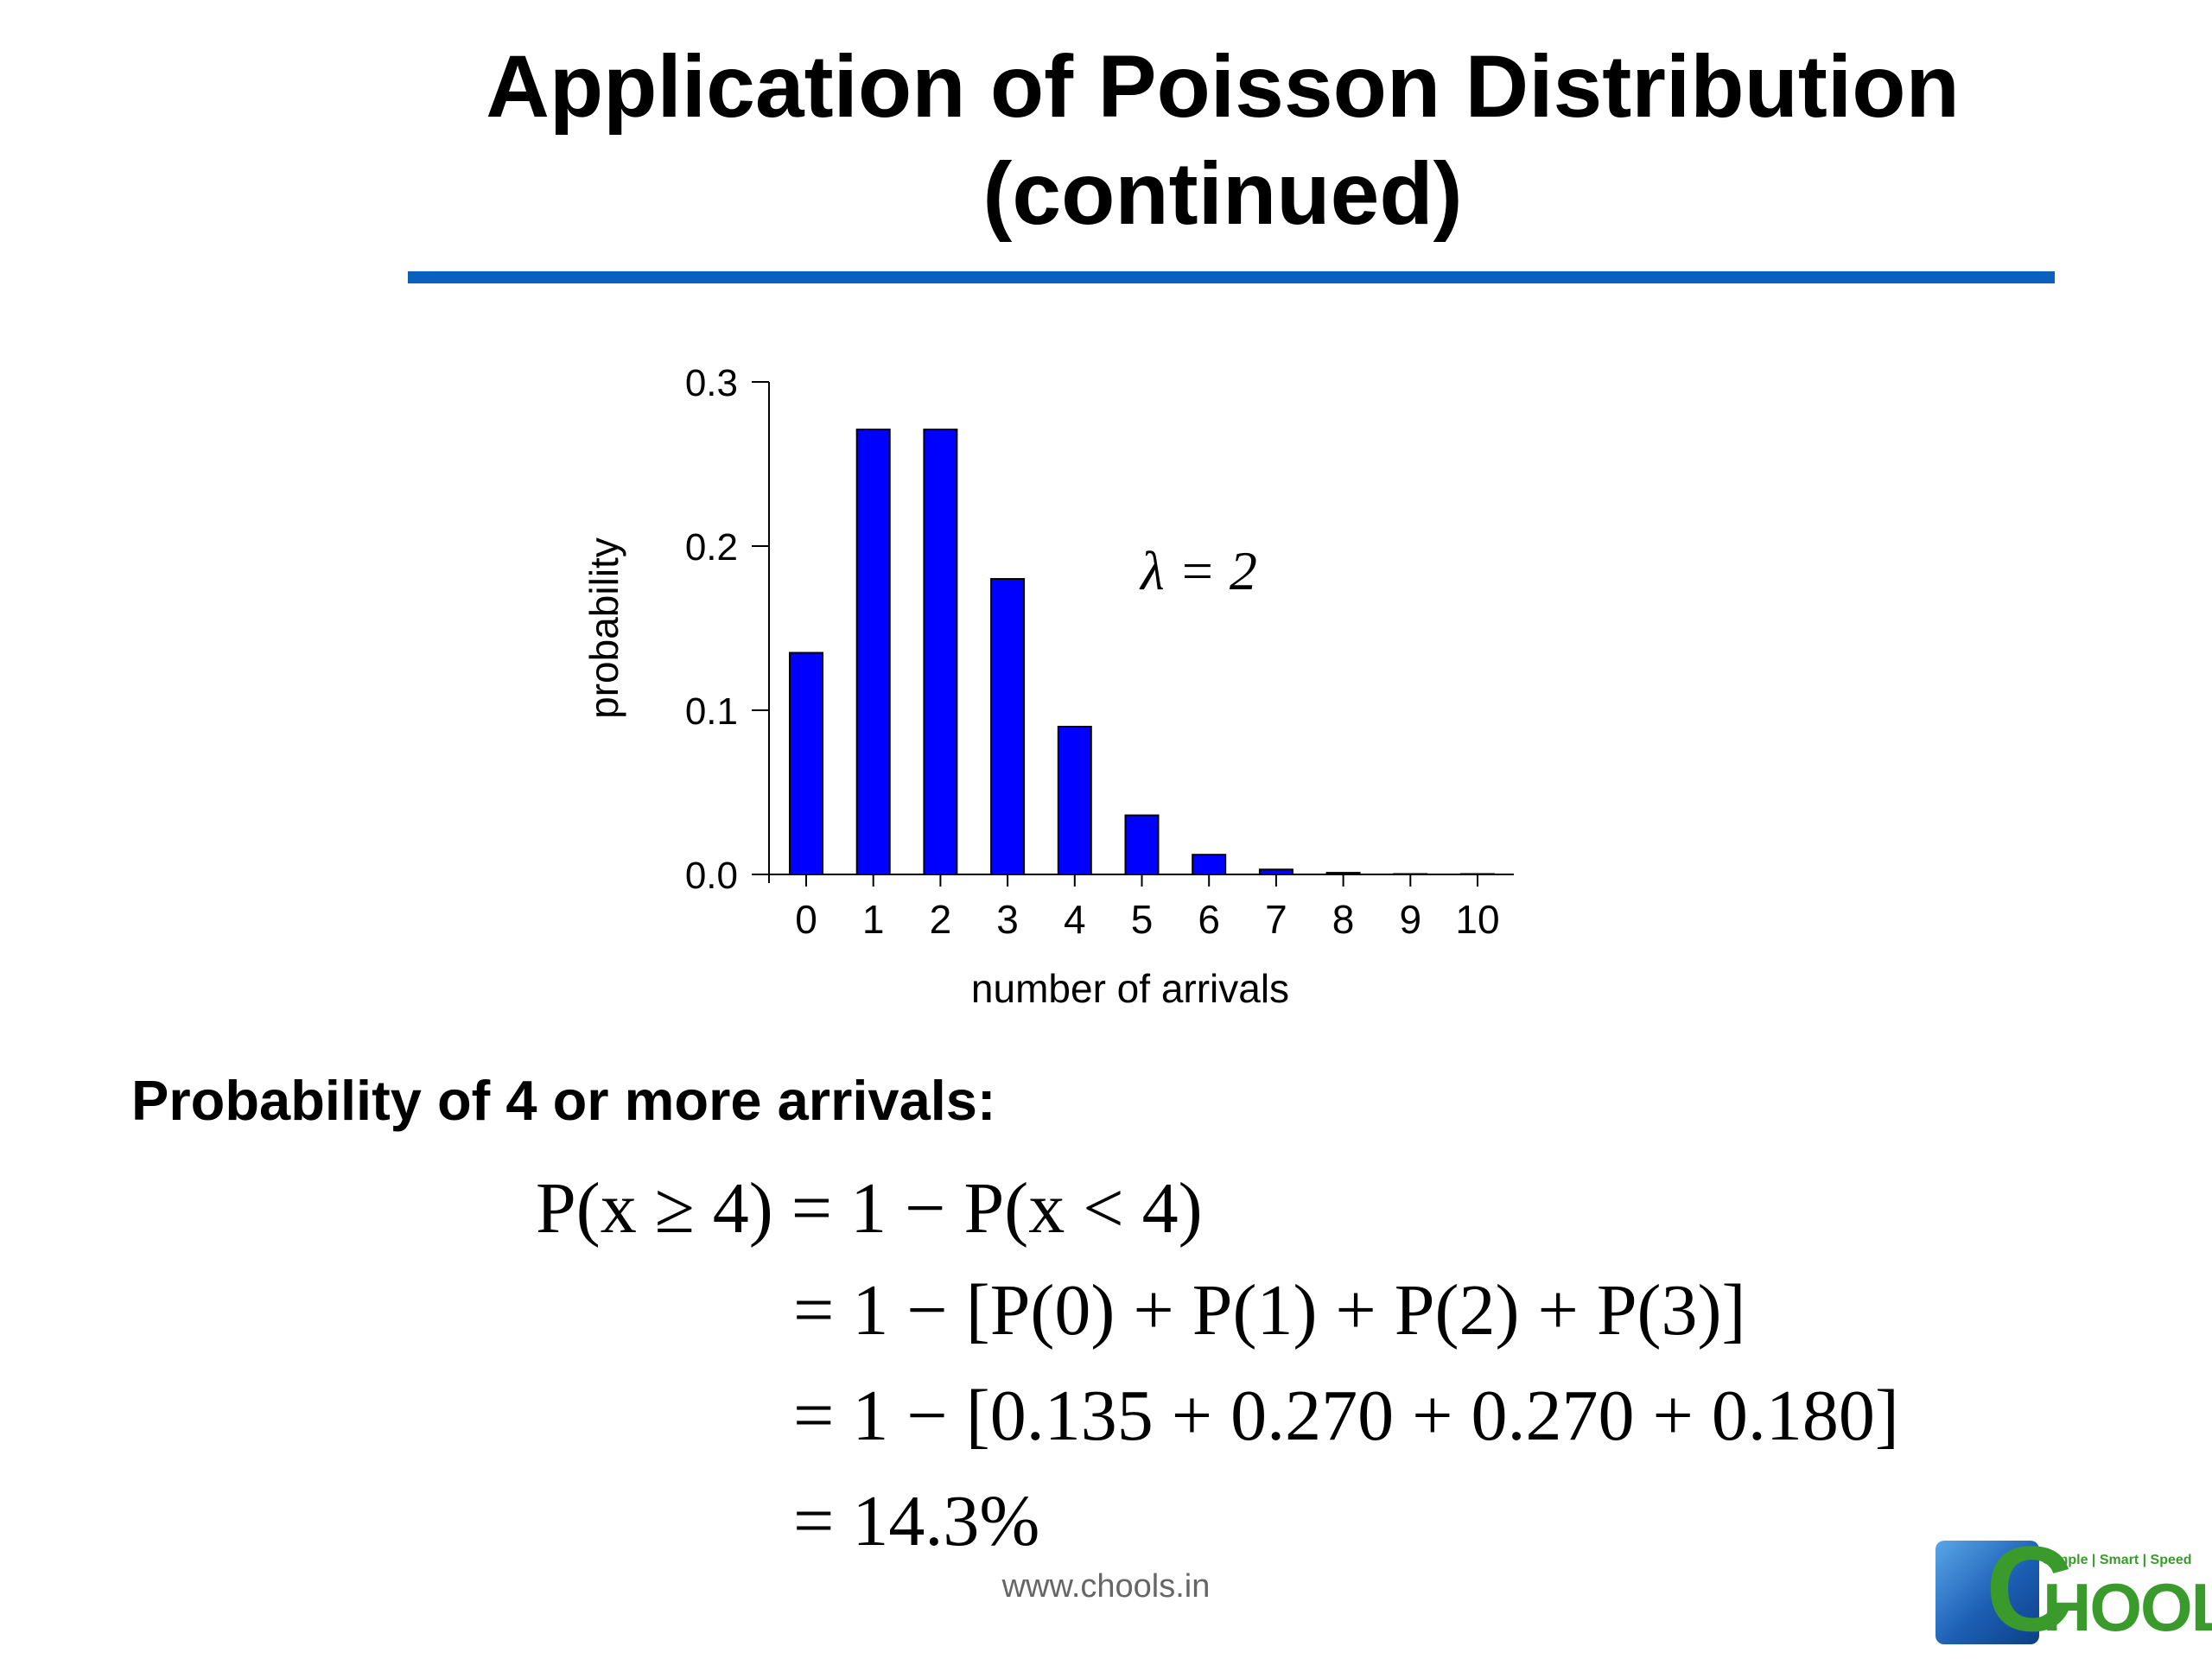  What do you see at coordinates (1209, 919) in the screenshot?
I see `x-tick-label: 6` at bounding box center [1209, 919].